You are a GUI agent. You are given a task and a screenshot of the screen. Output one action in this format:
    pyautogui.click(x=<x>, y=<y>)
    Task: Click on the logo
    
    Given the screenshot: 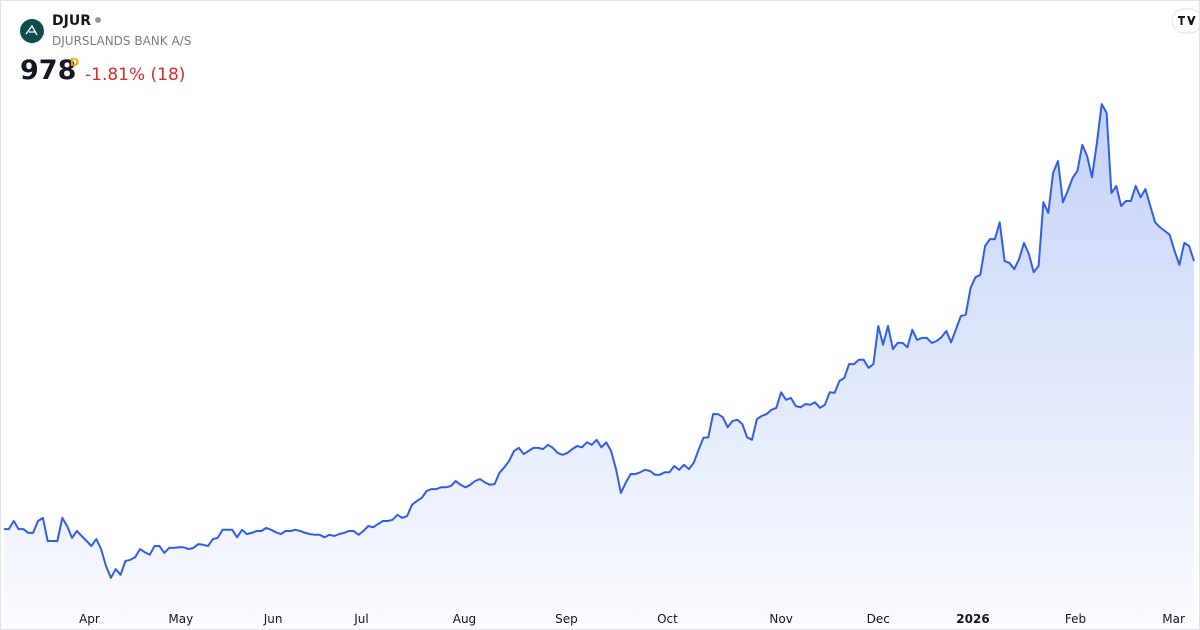 What is the action you would take?
    pyautogui.click(x=32, y=31)
    